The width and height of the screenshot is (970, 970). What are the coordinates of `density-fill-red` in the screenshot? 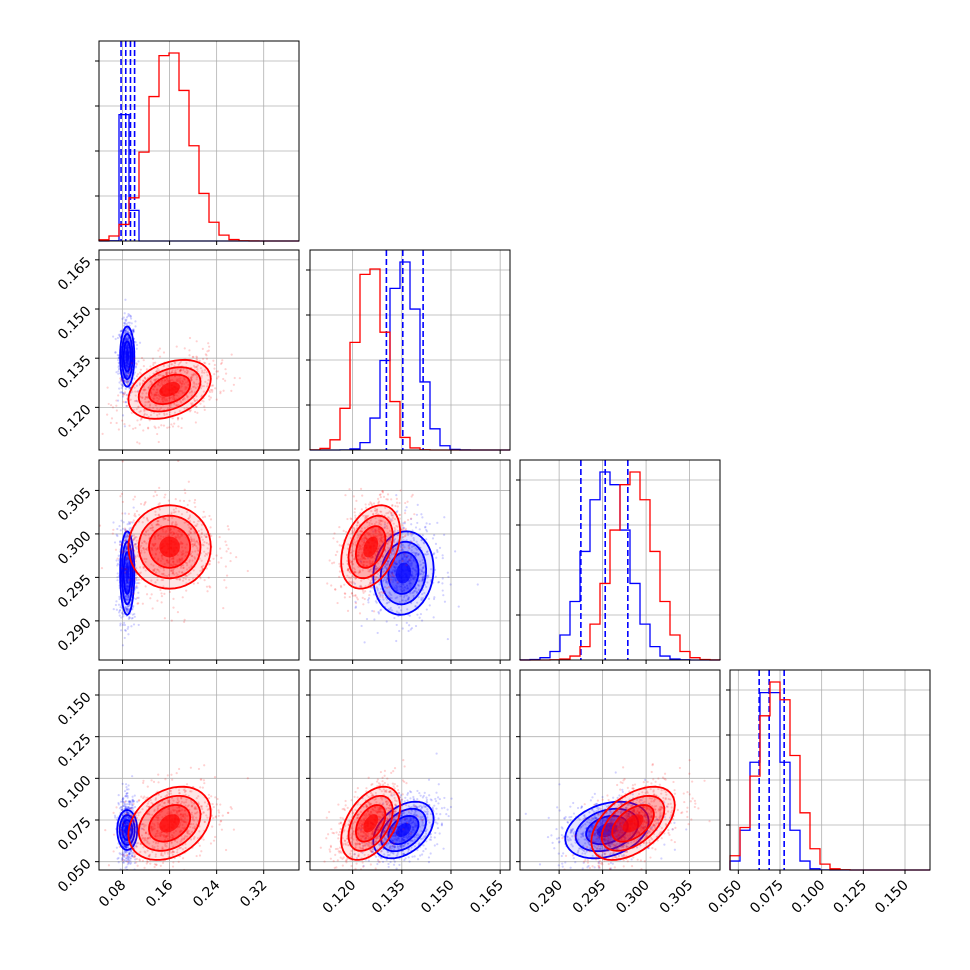 It's located at (169, 389).